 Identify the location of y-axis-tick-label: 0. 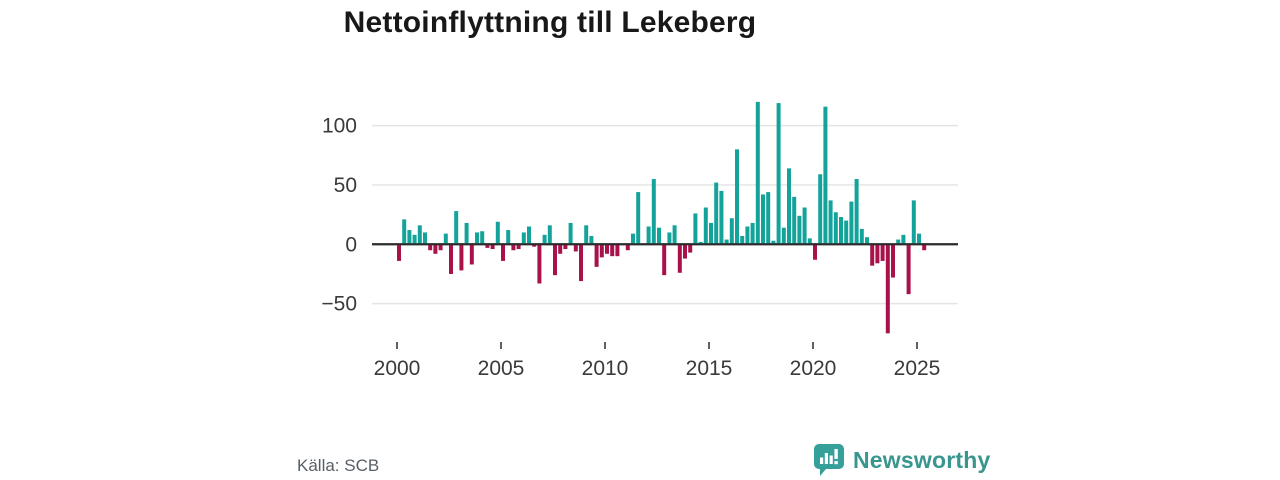
(351, 244).